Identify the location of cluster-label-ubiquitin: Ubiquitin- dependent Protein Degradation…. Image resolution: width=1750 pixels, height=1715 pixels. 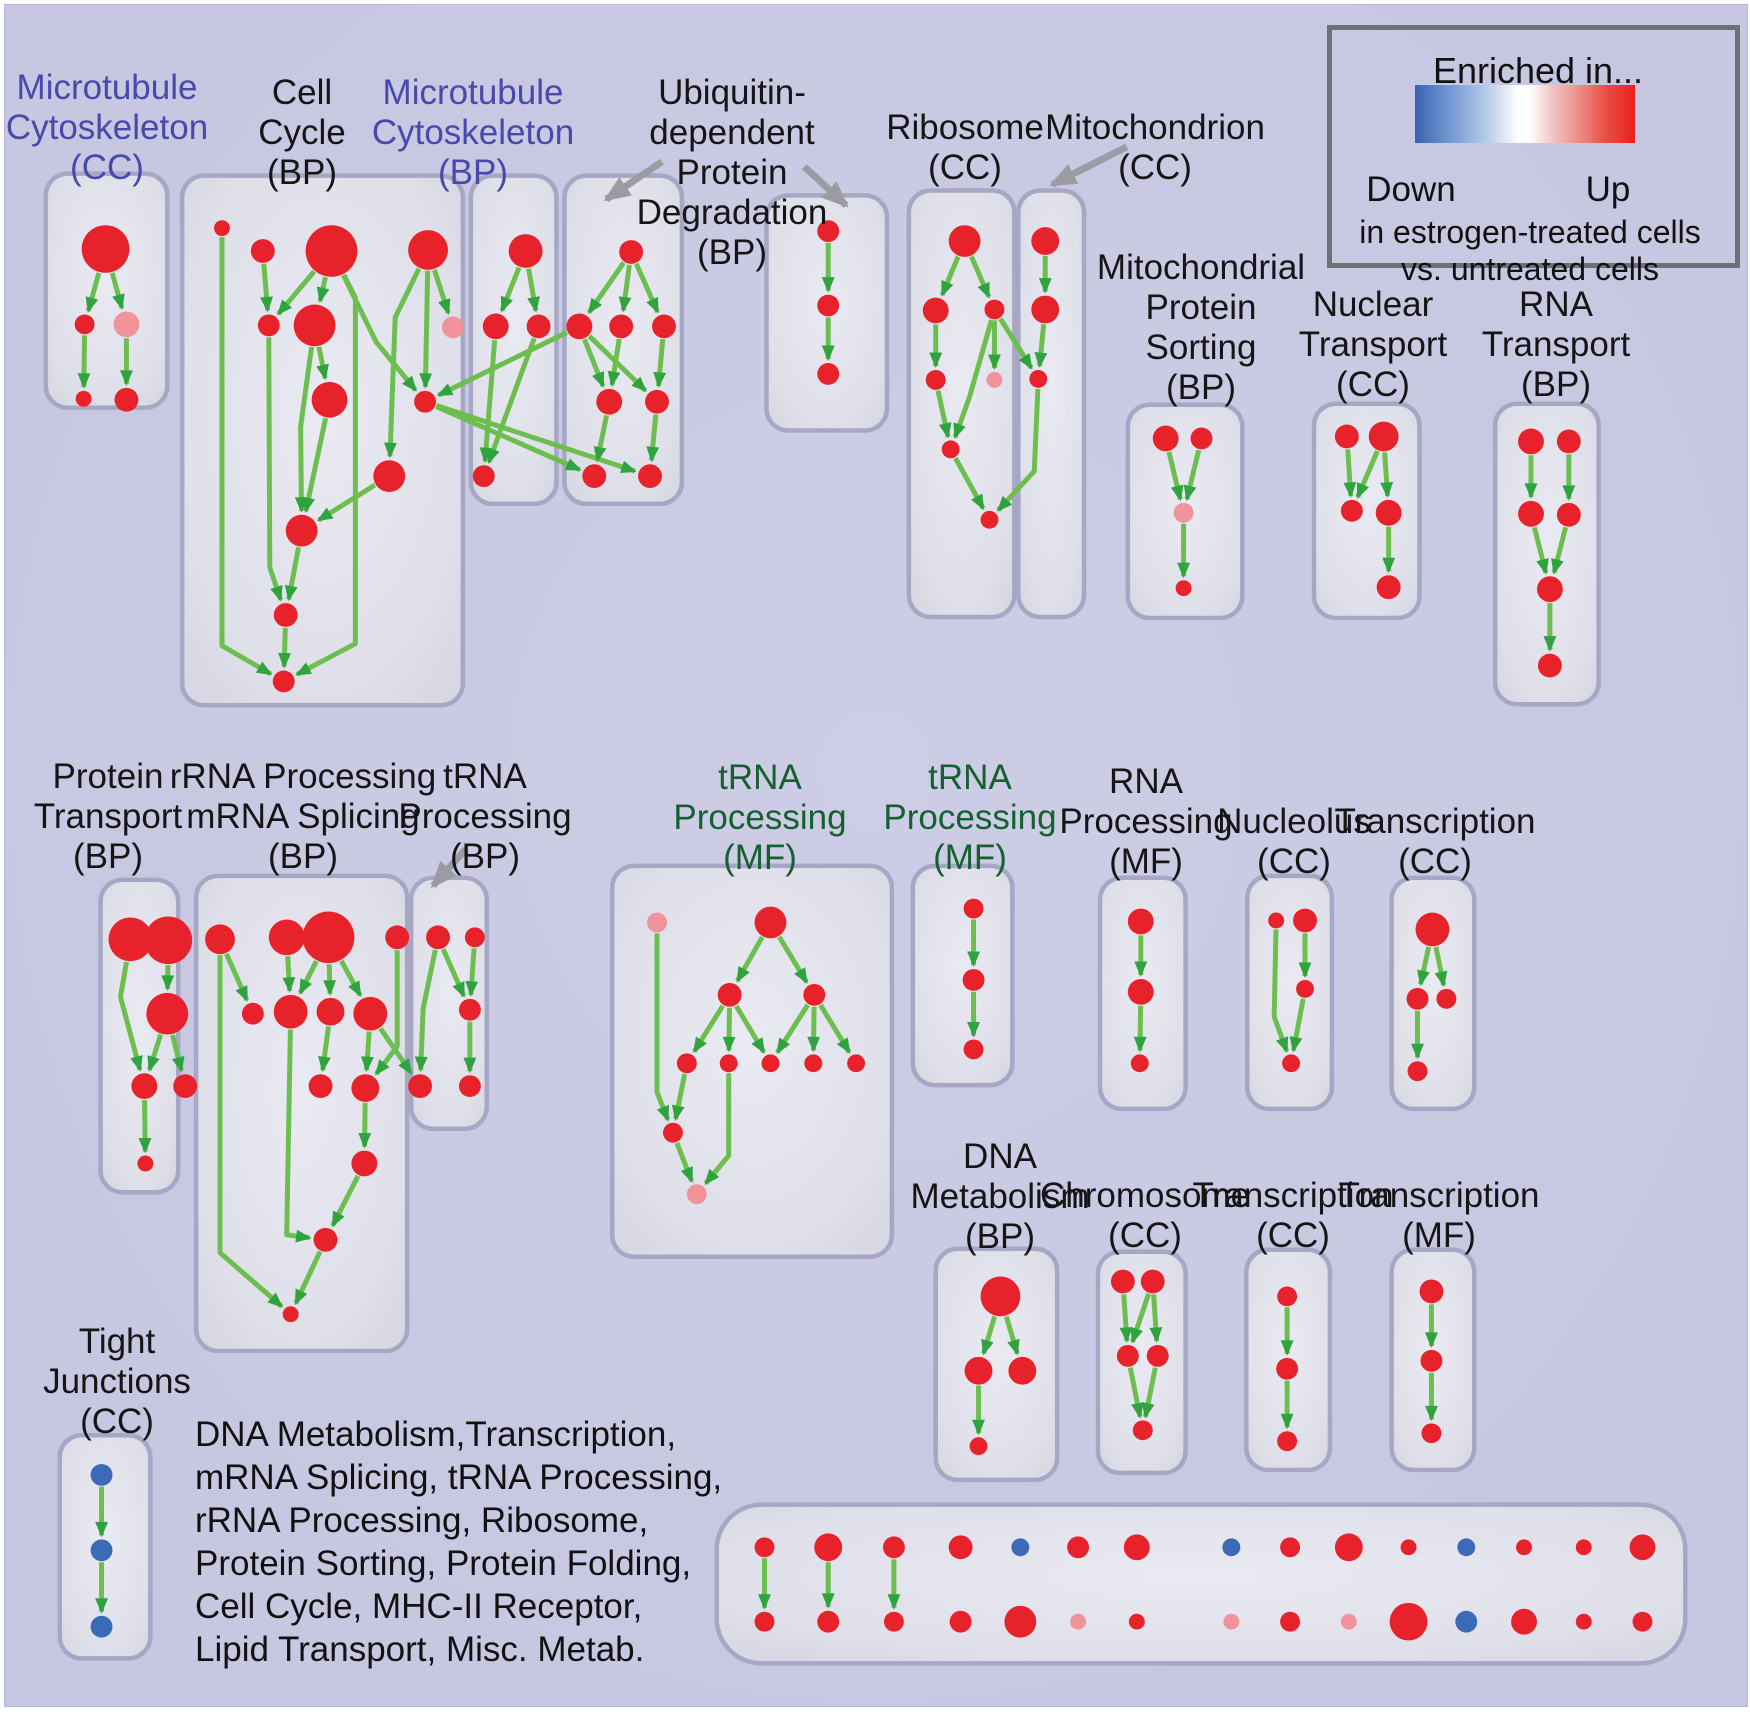
(732, 172).